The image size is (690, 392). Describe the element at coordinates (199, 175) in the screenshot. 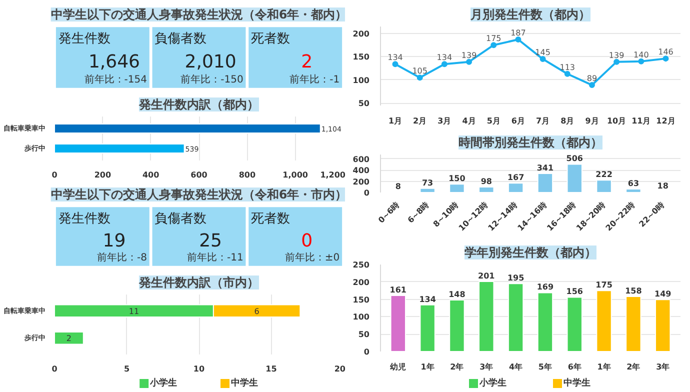

I see `x-tick-label: 600` at that location.